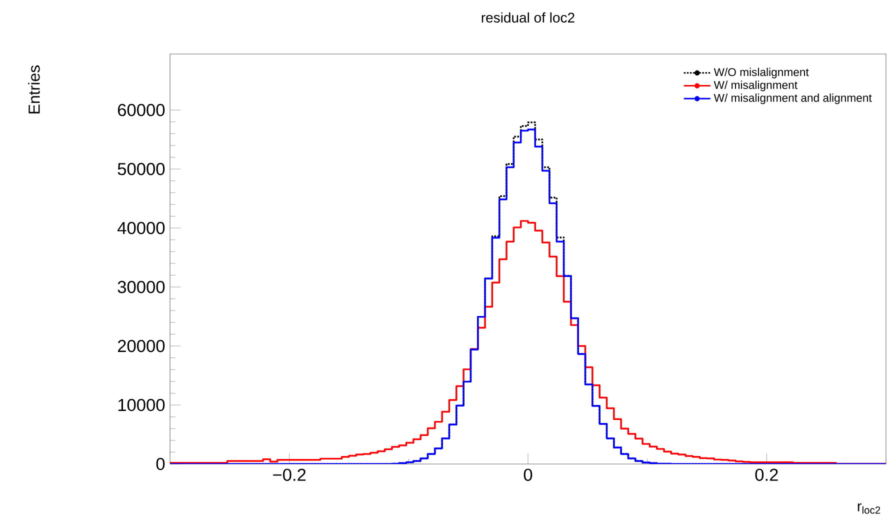  What do you see at coordinates (34, 89) in the screenshot?
I see `y-axis-title: Entries` at bounding box center [34, 89].